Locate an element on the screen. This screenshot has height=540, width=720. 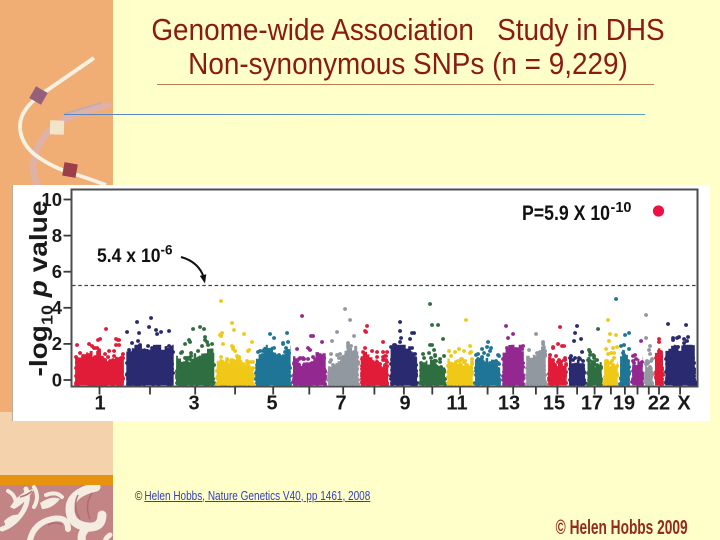
svg-text: X is located at coordinates (684, 404).